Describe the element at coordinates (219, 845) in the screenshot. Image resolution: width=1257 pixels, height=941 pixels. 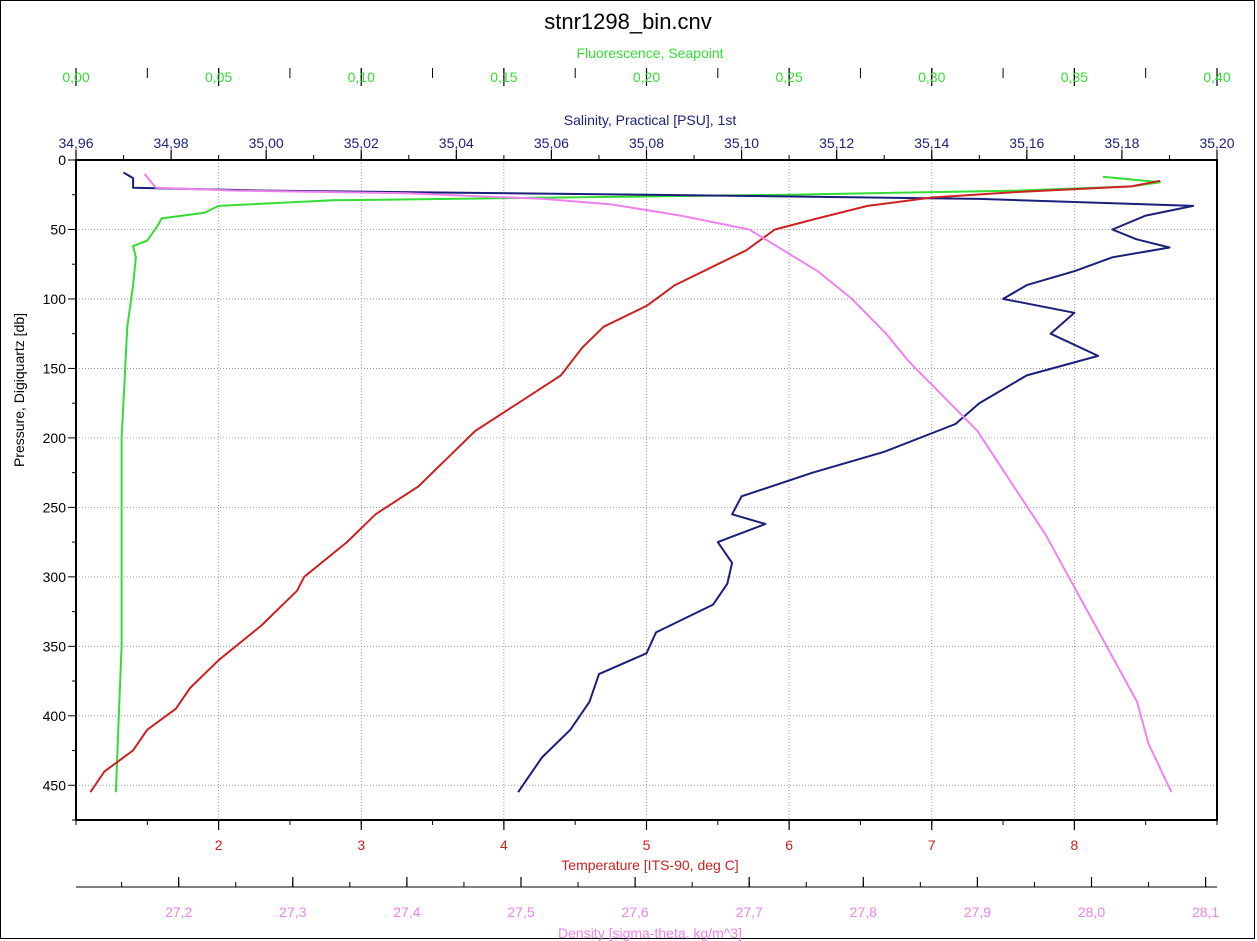
I see `temperature-tick-label: 2` at that location.